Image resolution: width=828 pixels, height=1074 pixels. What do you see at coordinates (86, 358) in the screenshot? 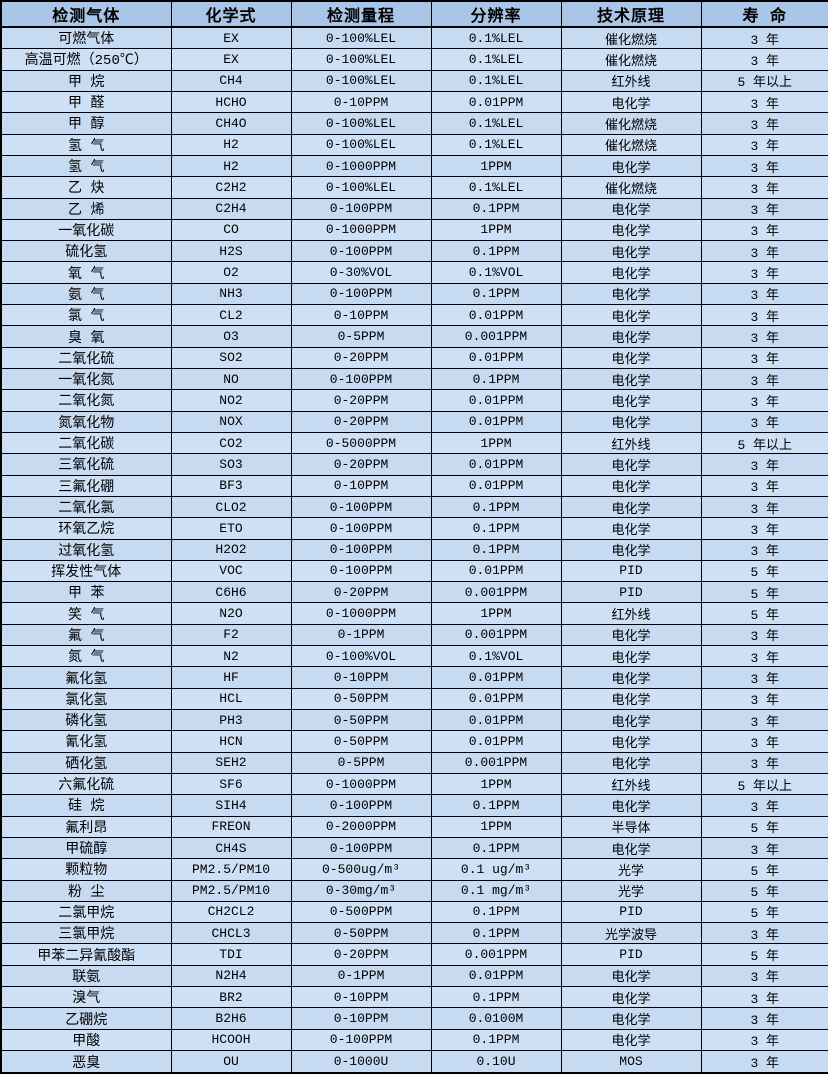
I see `gas-name-cell: 二氧化硫` at bounding box center [86, 358].